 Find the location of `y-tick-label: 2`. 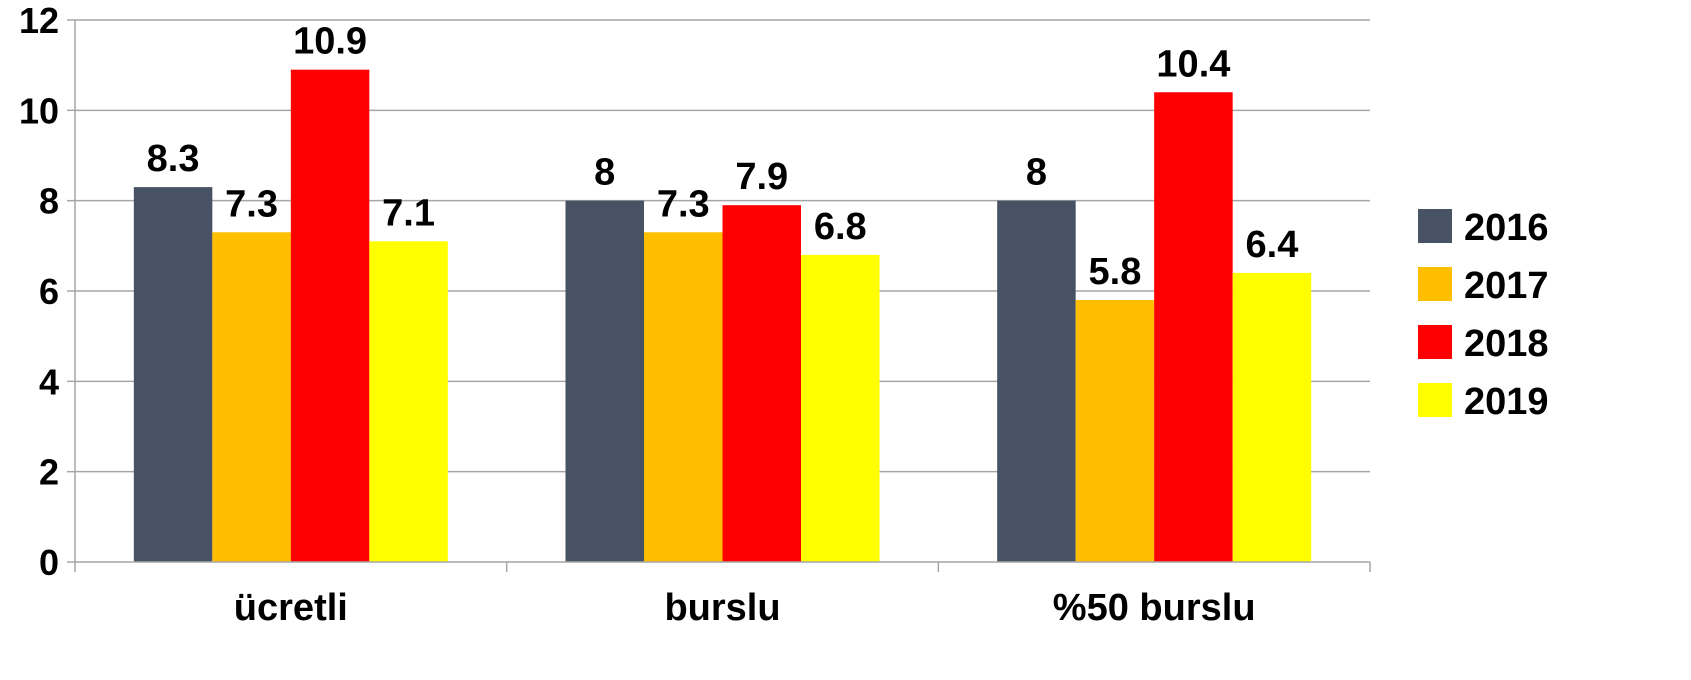

y-tick-label: 2 is located at coordinates (49, 472).